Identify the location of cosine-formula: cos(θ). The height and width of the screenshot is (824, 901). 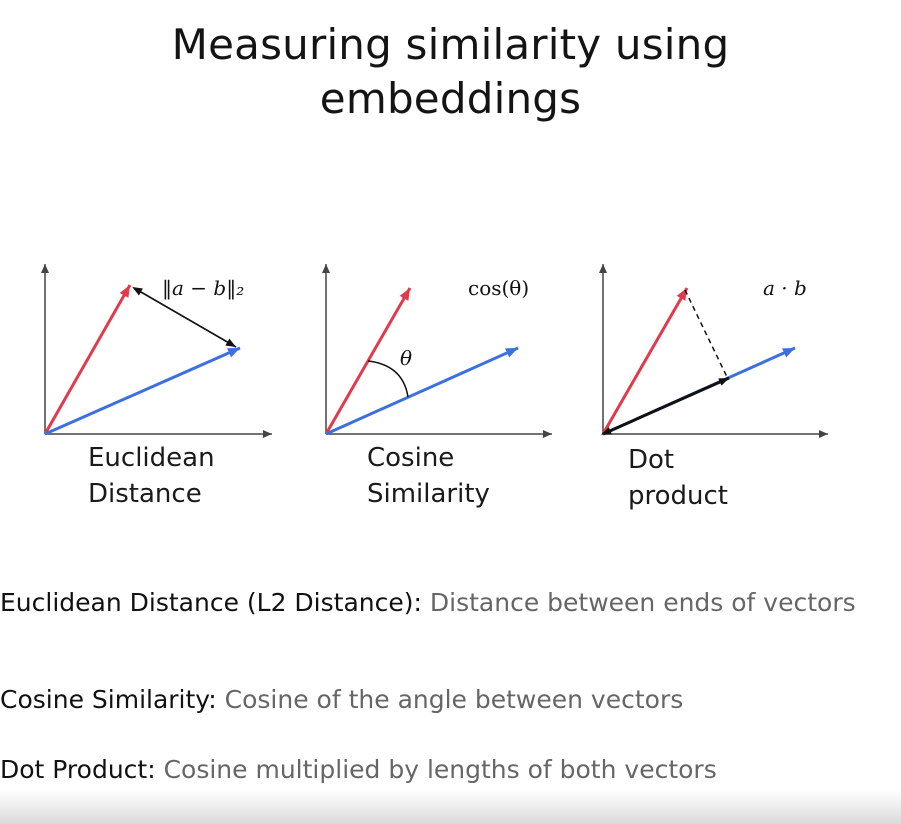
(498, 288).